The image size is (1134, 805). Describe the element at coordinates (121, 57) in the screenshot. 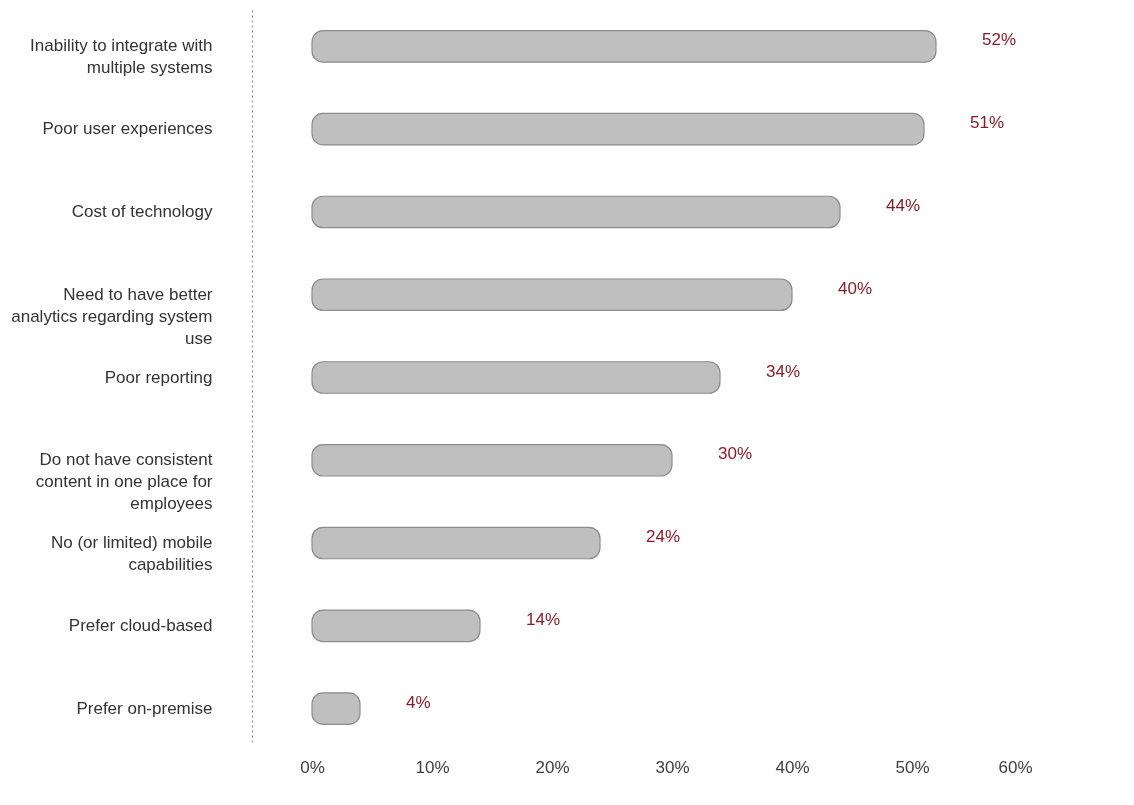

I see `y-tick-label: Inability to integrate with multiple systems` at that location.